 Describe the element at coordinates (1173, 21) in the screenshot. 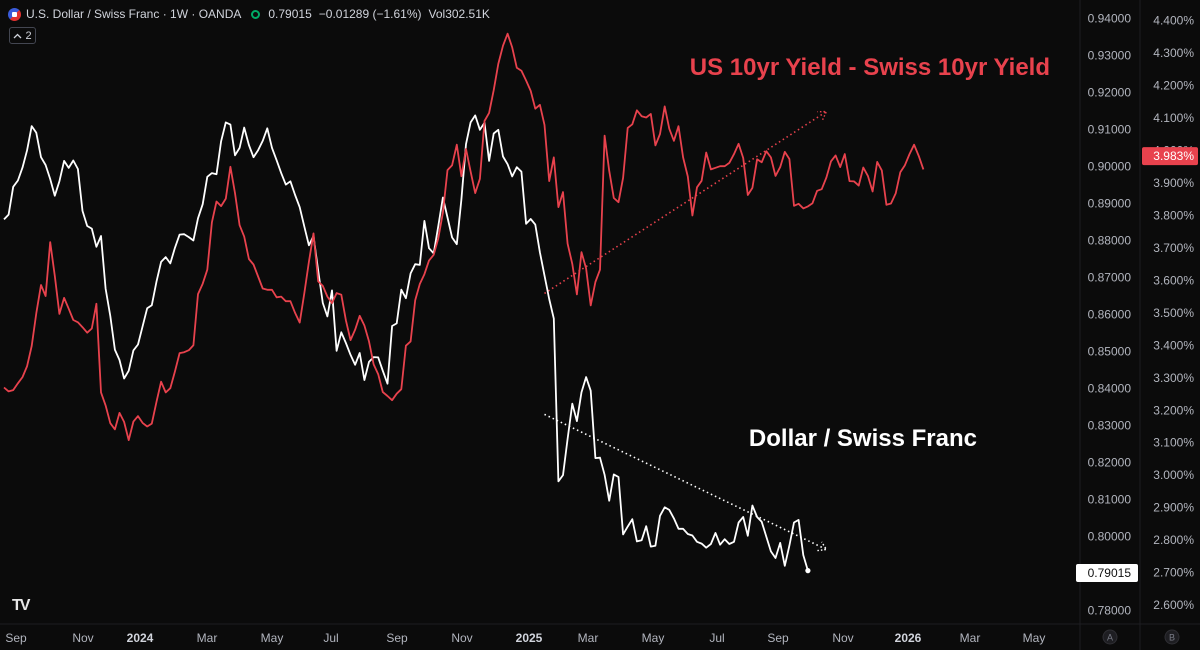

I see `right-axis-tick: 4.400%` at that location.